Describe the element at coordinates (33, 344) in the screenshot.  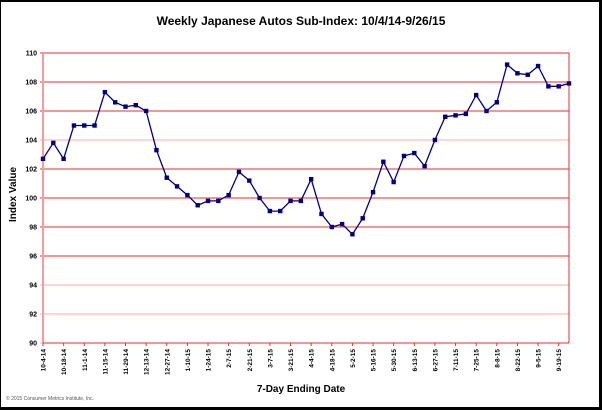
I see `y-tick-label: 90` at that location.